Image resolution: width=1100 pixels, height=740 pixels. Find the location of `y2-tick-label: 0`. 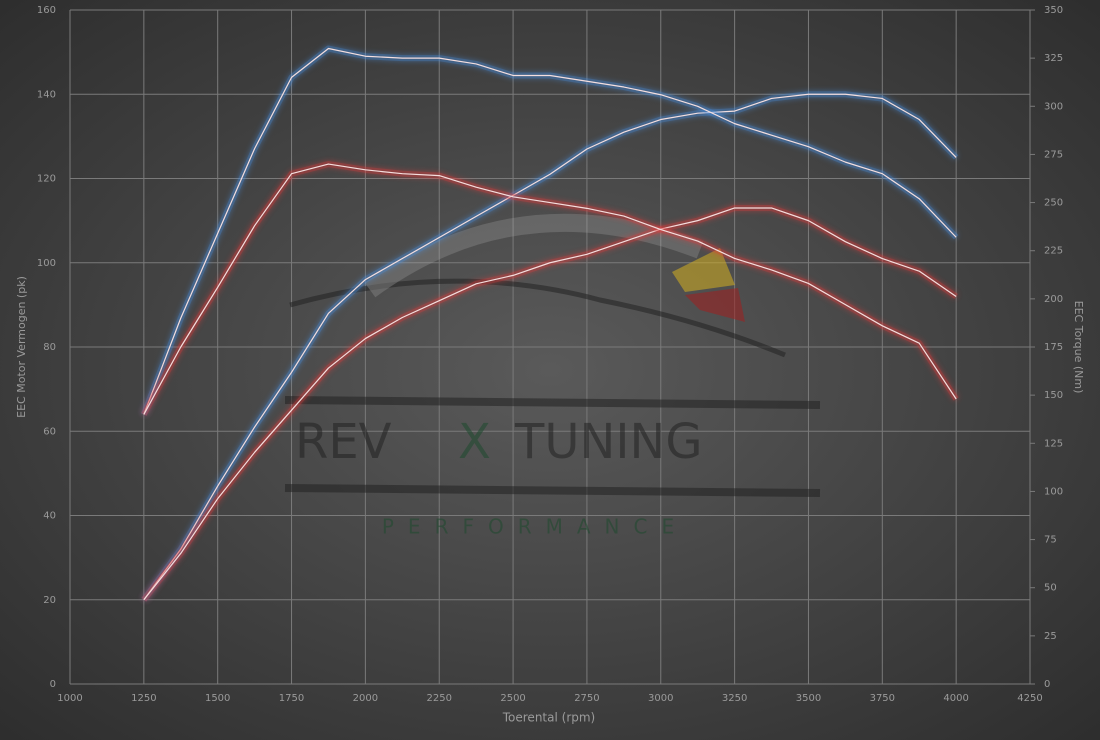

y2-tick-label: 0 is located at coordinates (1047, 684).